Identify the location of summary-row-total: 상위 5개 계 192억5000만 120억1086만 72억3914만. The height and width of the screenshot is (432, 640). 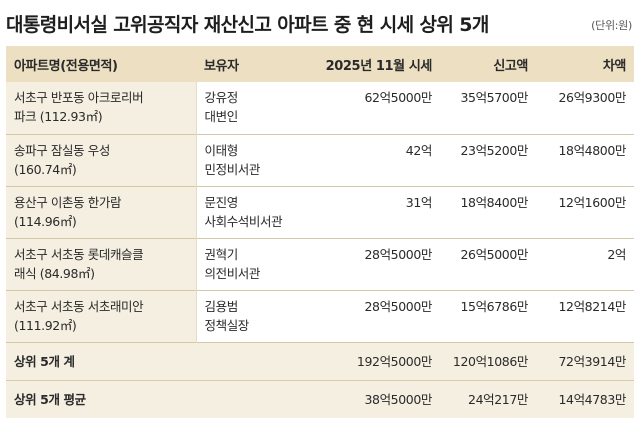
(320, 361).